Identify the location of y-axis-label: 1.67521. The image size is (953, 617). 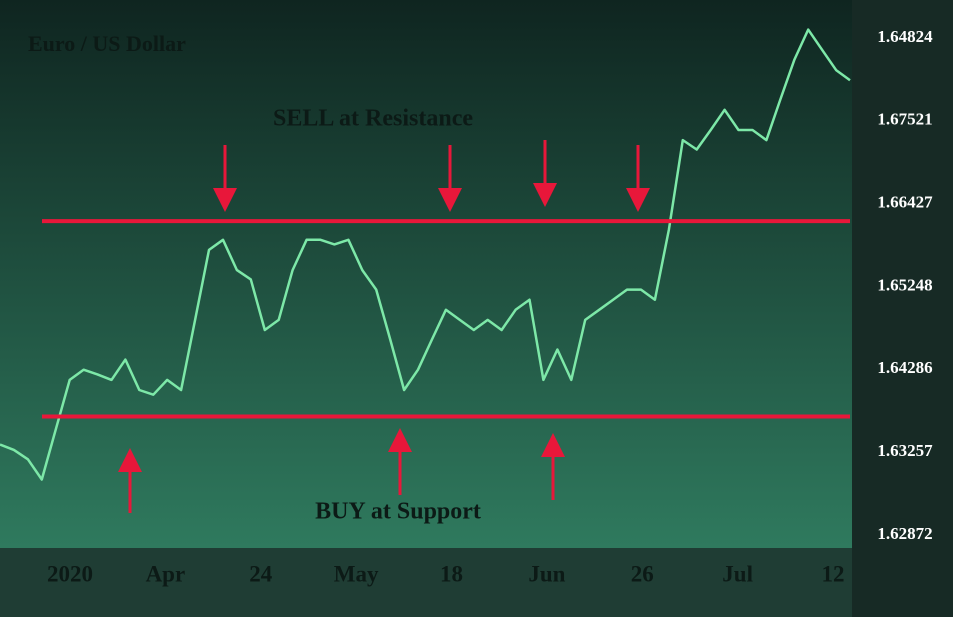
(904, 119).